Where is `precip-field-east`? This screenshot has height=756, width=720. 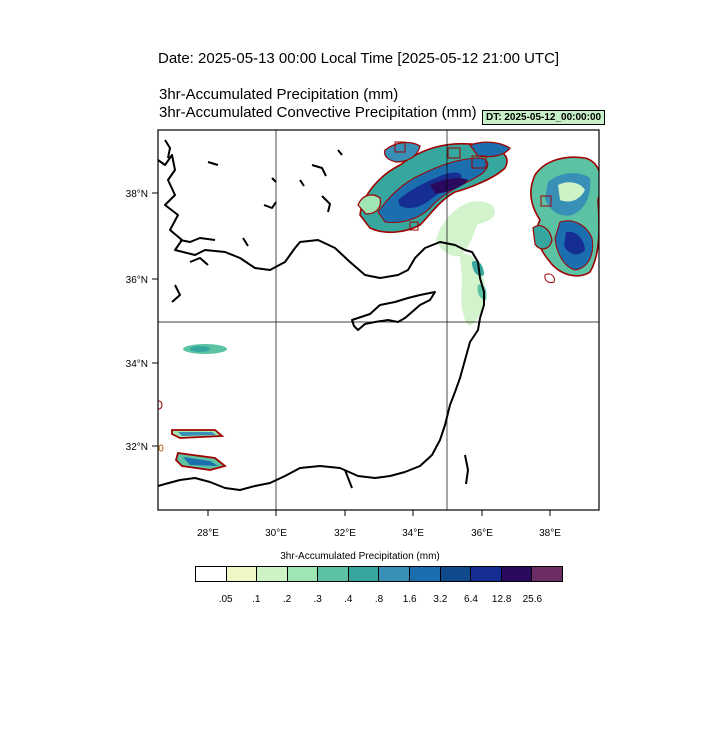
precip-field-east is located at coordinates (564, 219).